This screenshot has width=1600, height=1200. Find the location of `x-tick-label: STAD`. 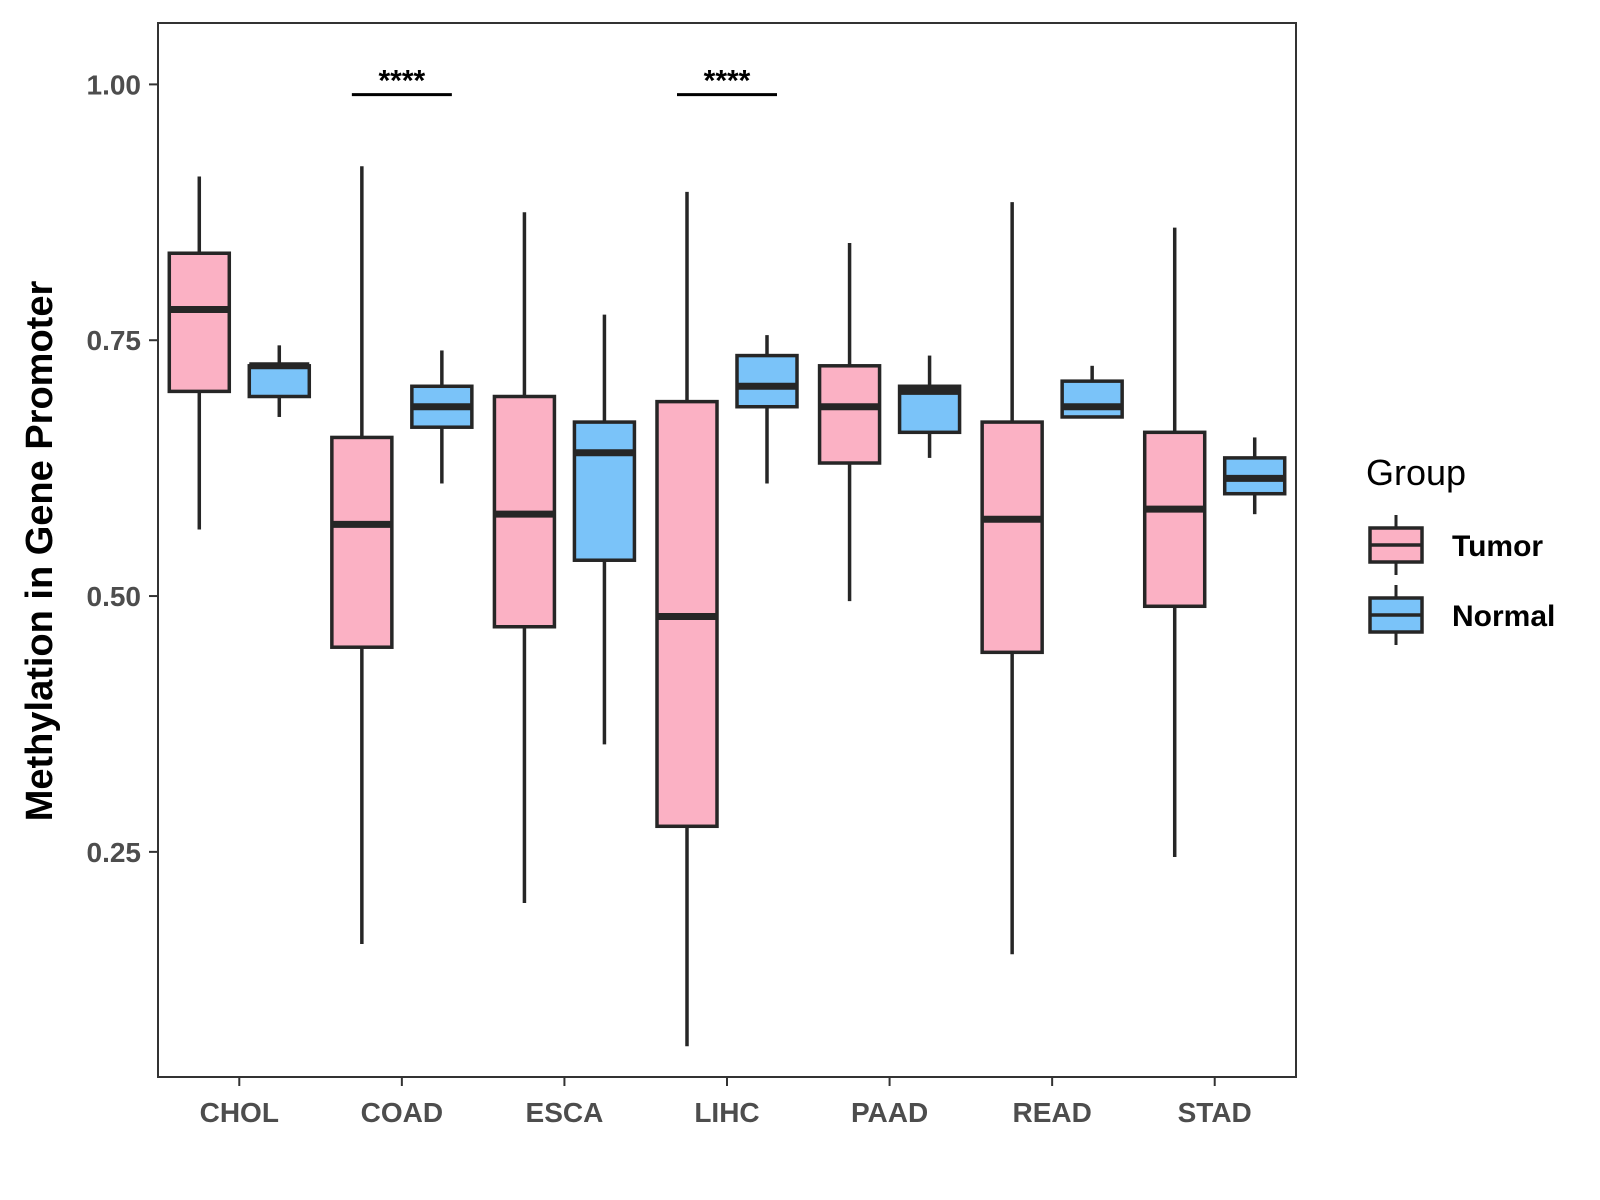

x-tick-label: STAD is located at coordinates (1215, 1112).